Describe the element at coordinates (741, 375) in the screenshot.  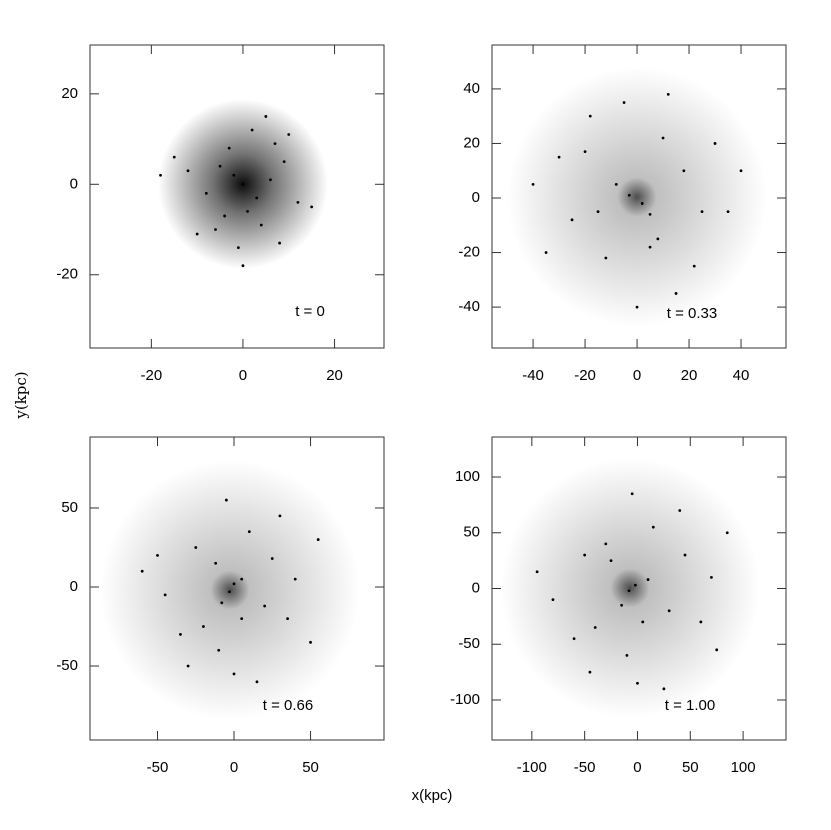
I see `x-tick-label: 40` at that location.